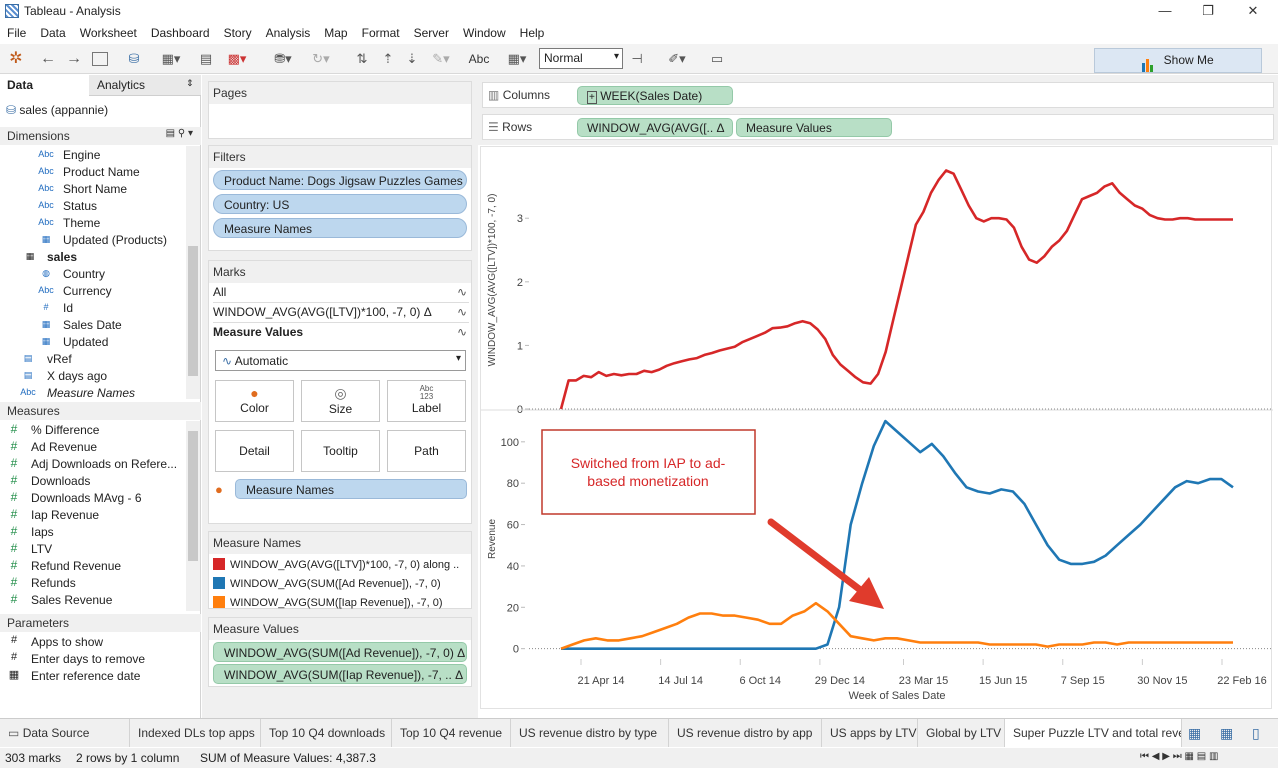  What do you see at coordinates (100, 642) in the screenshot?
I see `parameter-field: # Apps to show` at bounding box center [100, 642].